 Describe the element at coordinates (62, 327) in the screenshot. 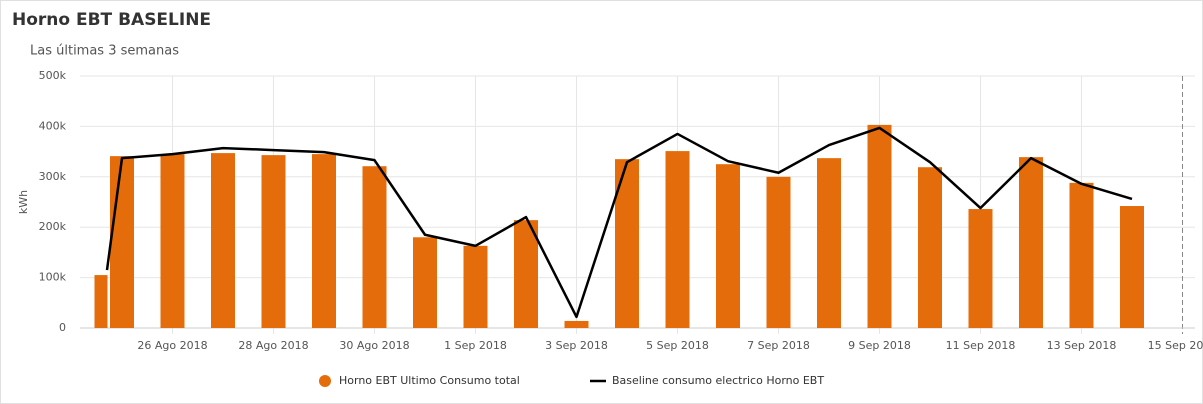

I see `y-tick-label: 0` at that location.